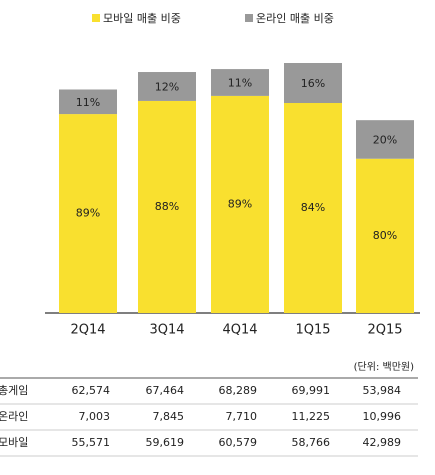 This screenshot has height=475, width=435. What do you see at coordinates (238, 442) in the screenshot?
I see `table-cell: 60,579` at bounding box center [238, 442].